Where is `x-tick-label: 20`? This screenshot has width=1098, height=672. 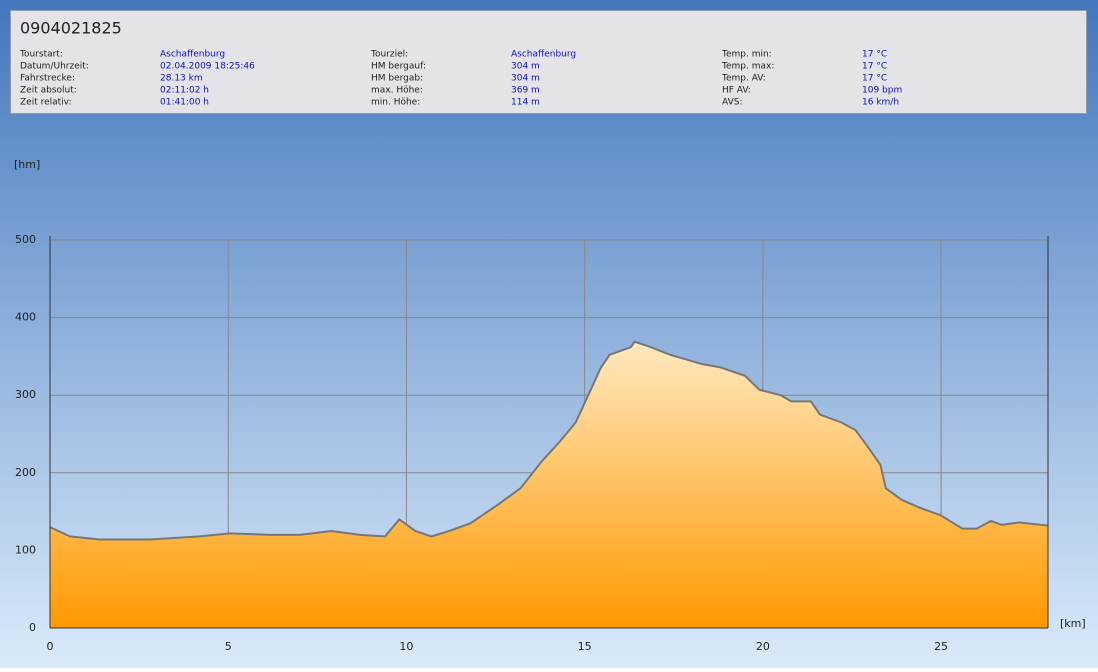
x-tick-label: 20 is located at coordinates (763, 646).